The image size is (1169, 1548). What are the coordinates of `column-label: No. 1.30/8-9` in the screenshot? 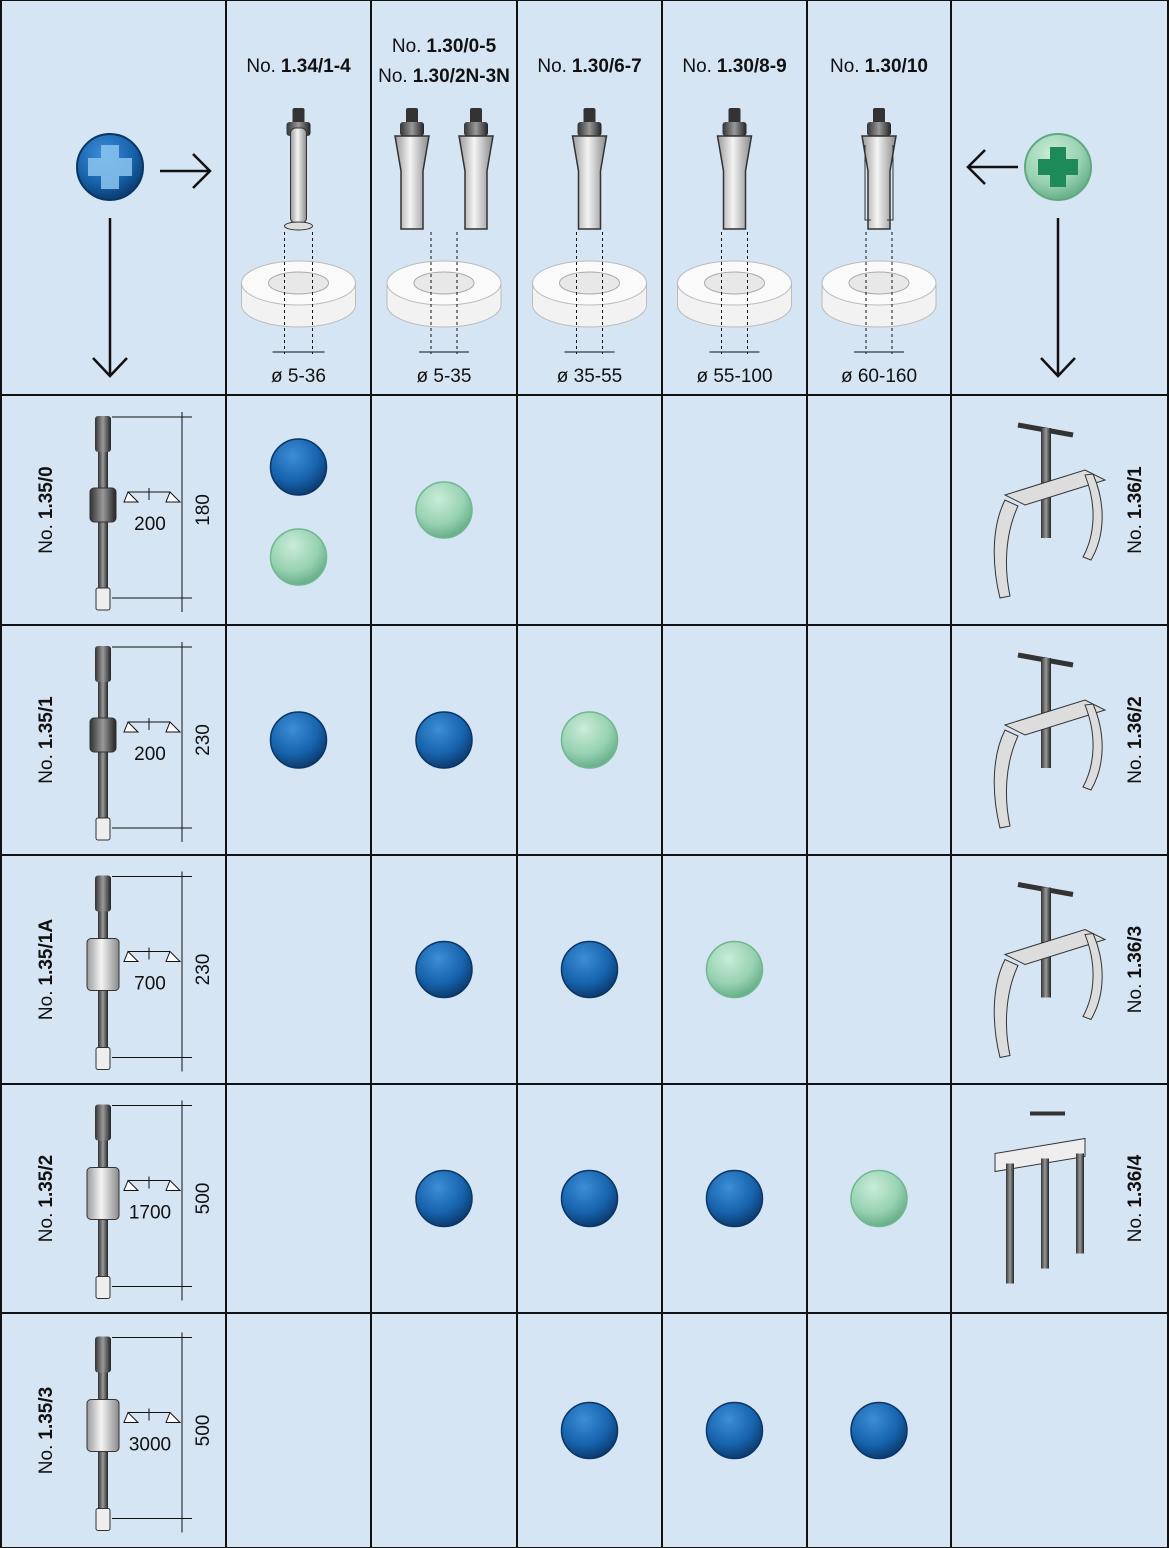 It's located at (734, 66).